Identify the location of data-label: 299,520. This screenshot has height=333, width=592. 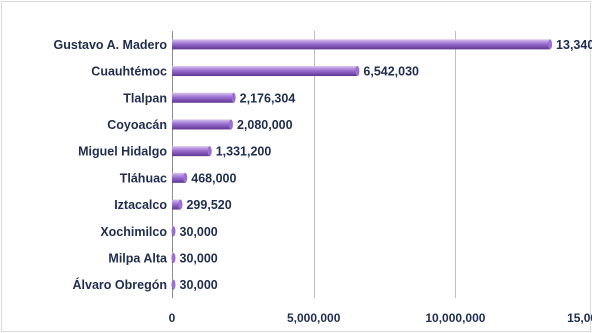
(208, 205).